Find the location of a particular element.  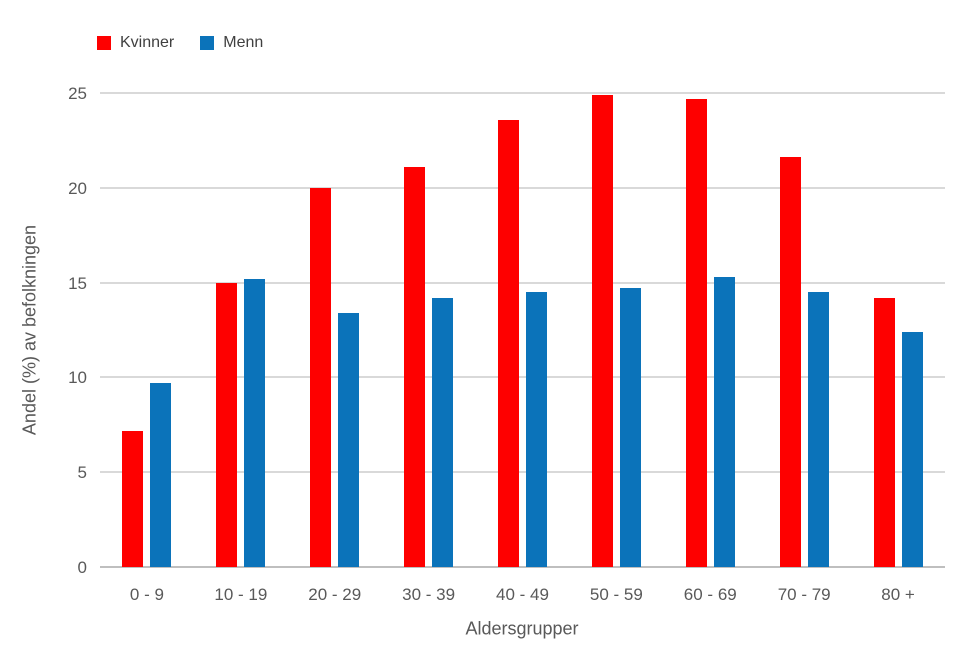

kvinner-swatch-icon is located at coordinates (104, 43).